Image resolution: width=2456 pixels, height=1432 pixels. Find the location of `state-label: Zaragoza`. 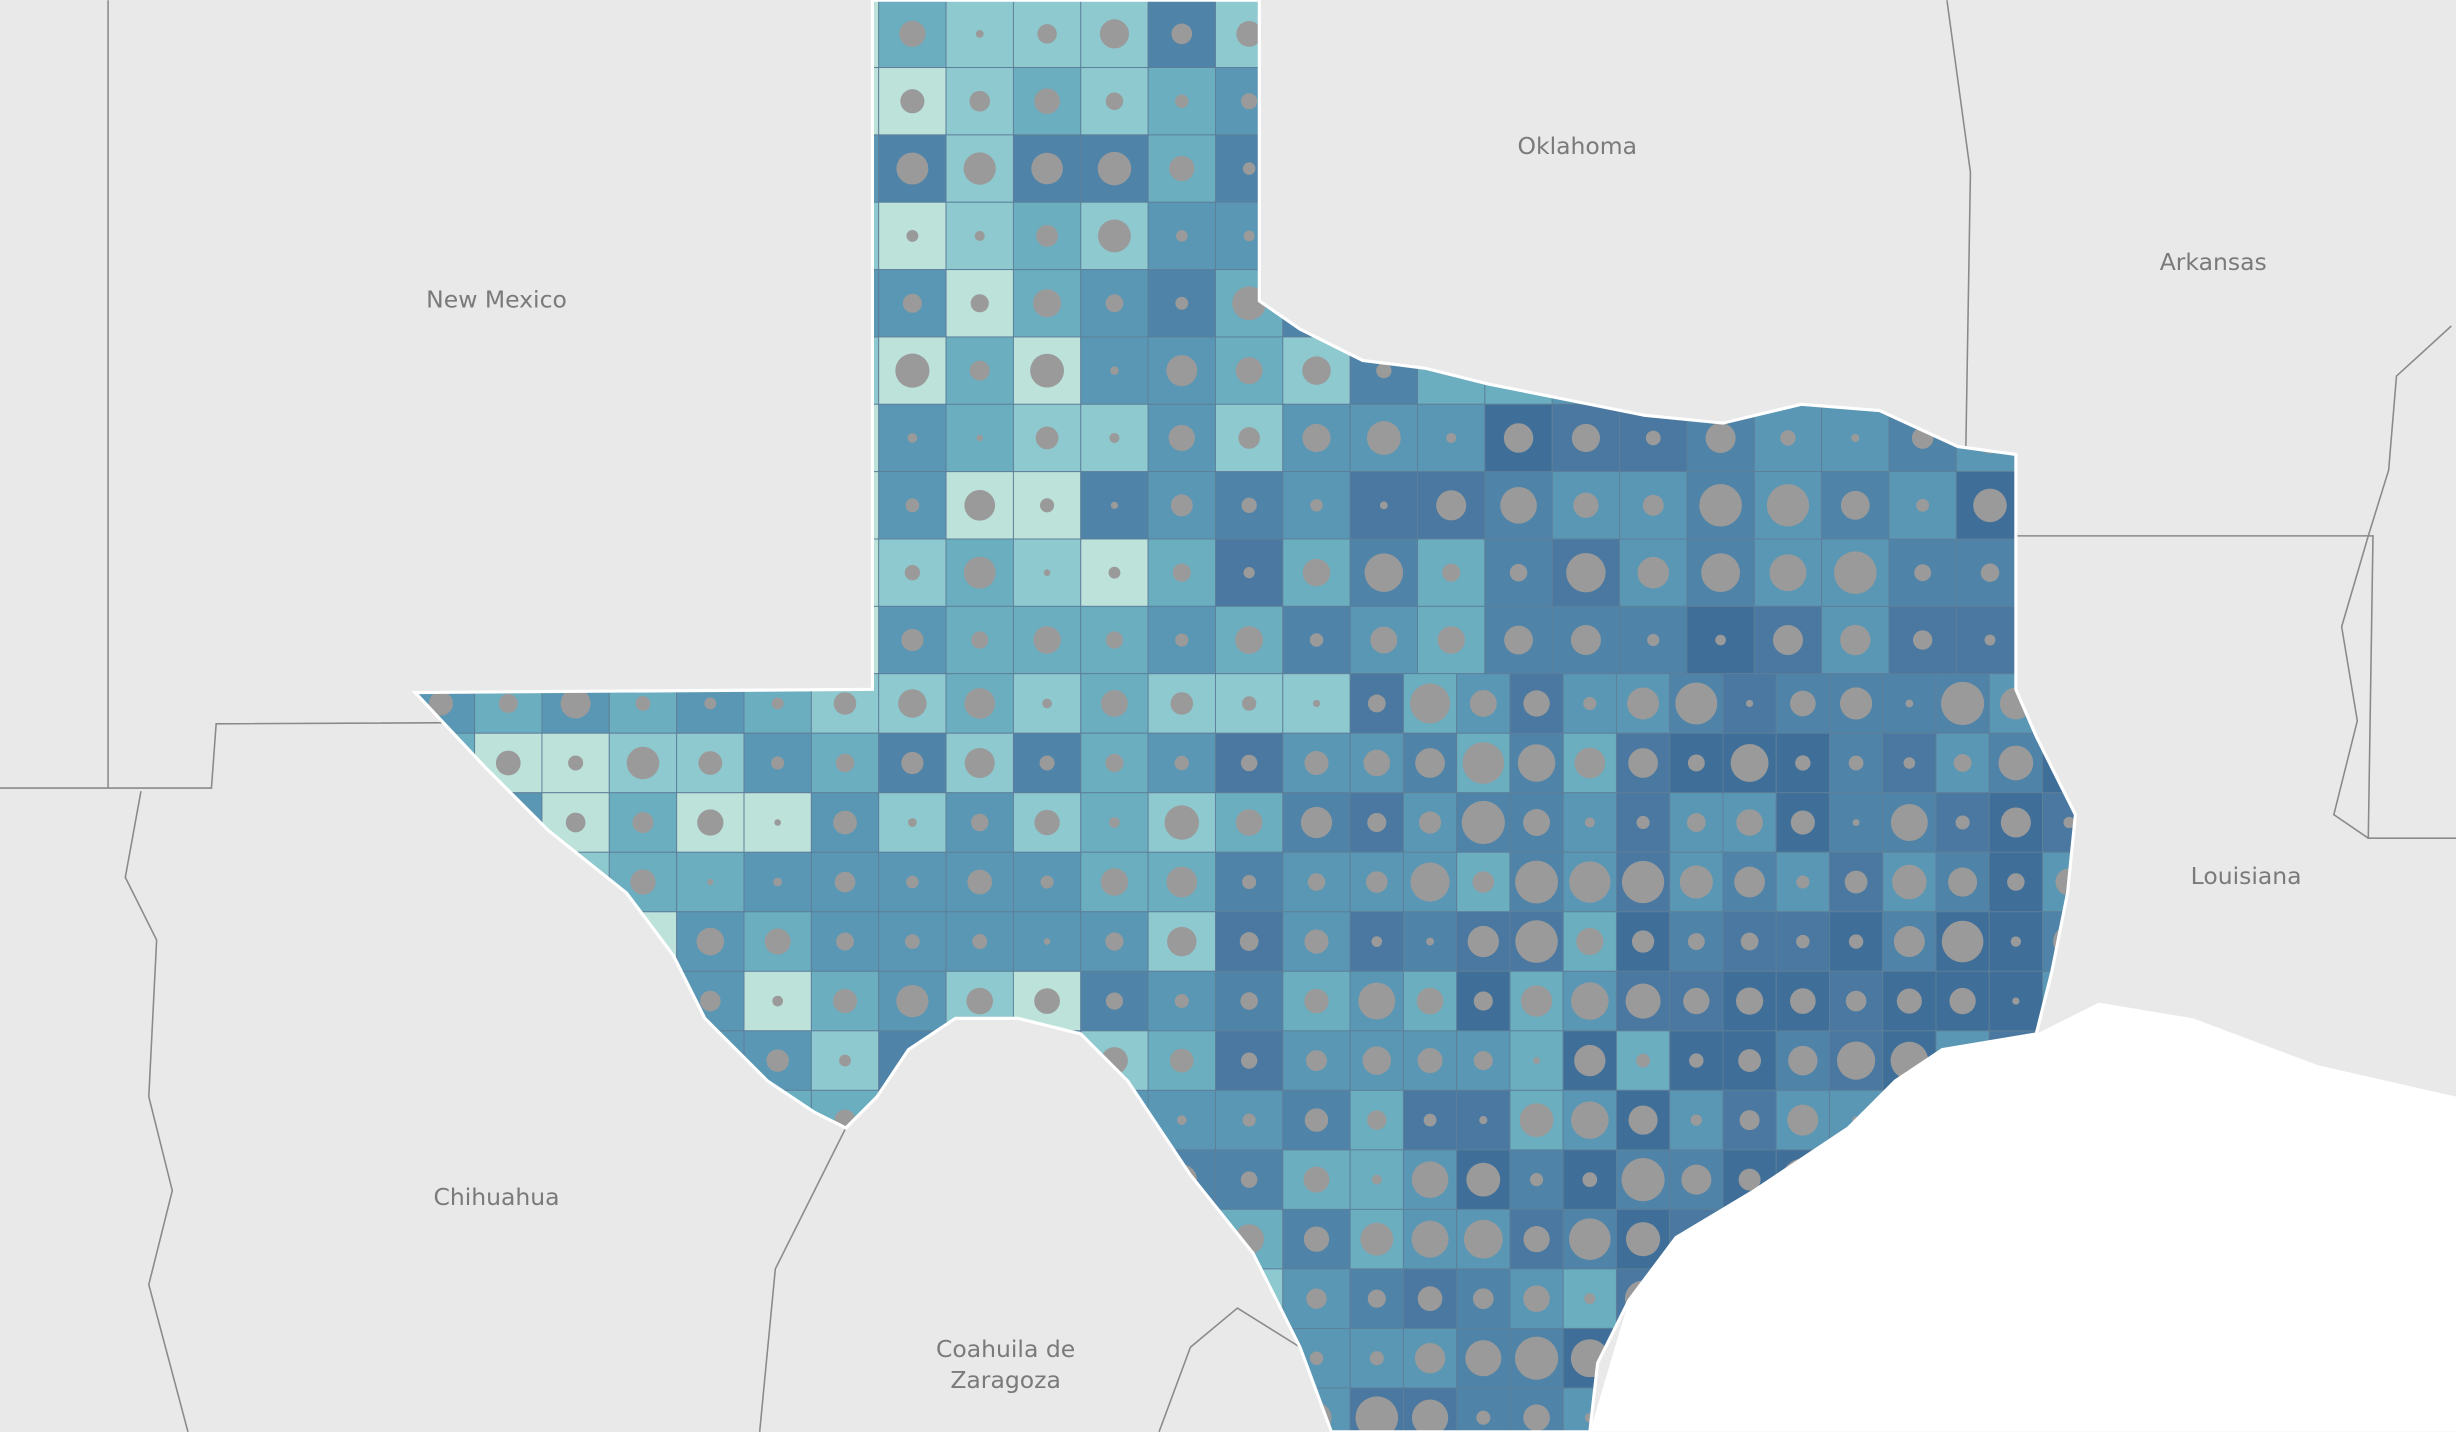

state-label: Zaragoza is located at coordinates (1005, 1380).